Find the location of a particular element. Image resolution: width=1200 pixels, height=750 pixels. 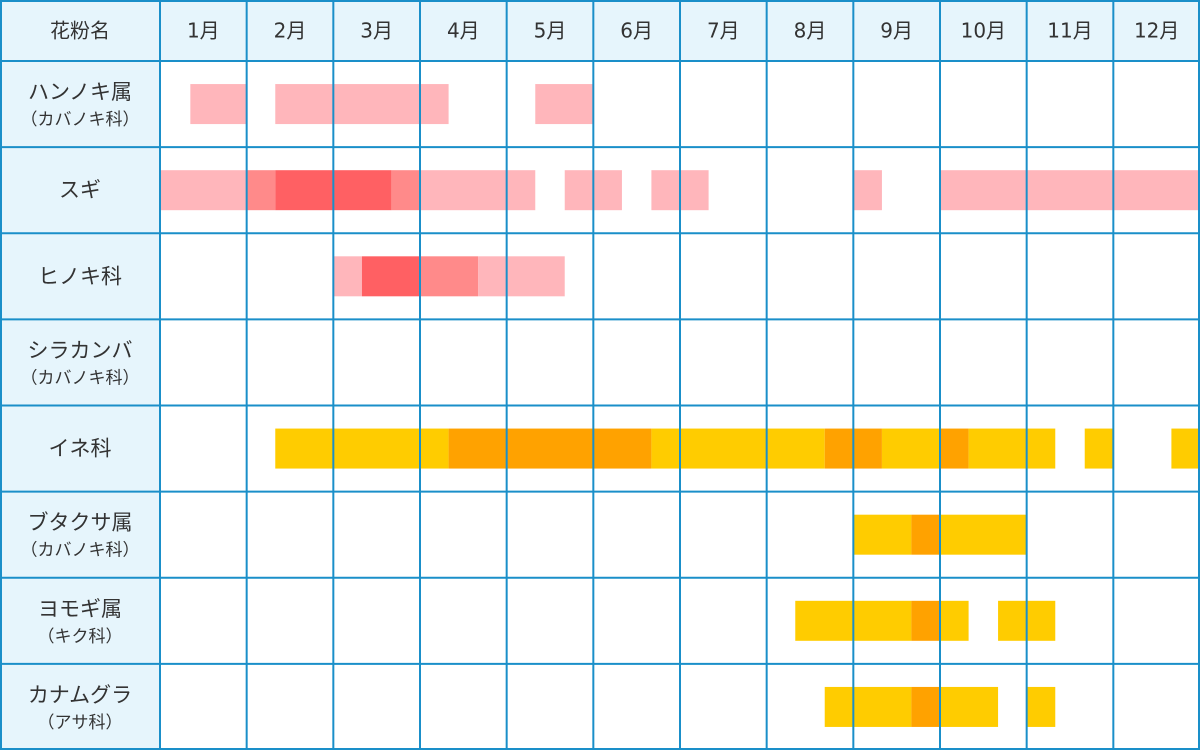

month-header: 10月 is located at coordinates (983, 31).